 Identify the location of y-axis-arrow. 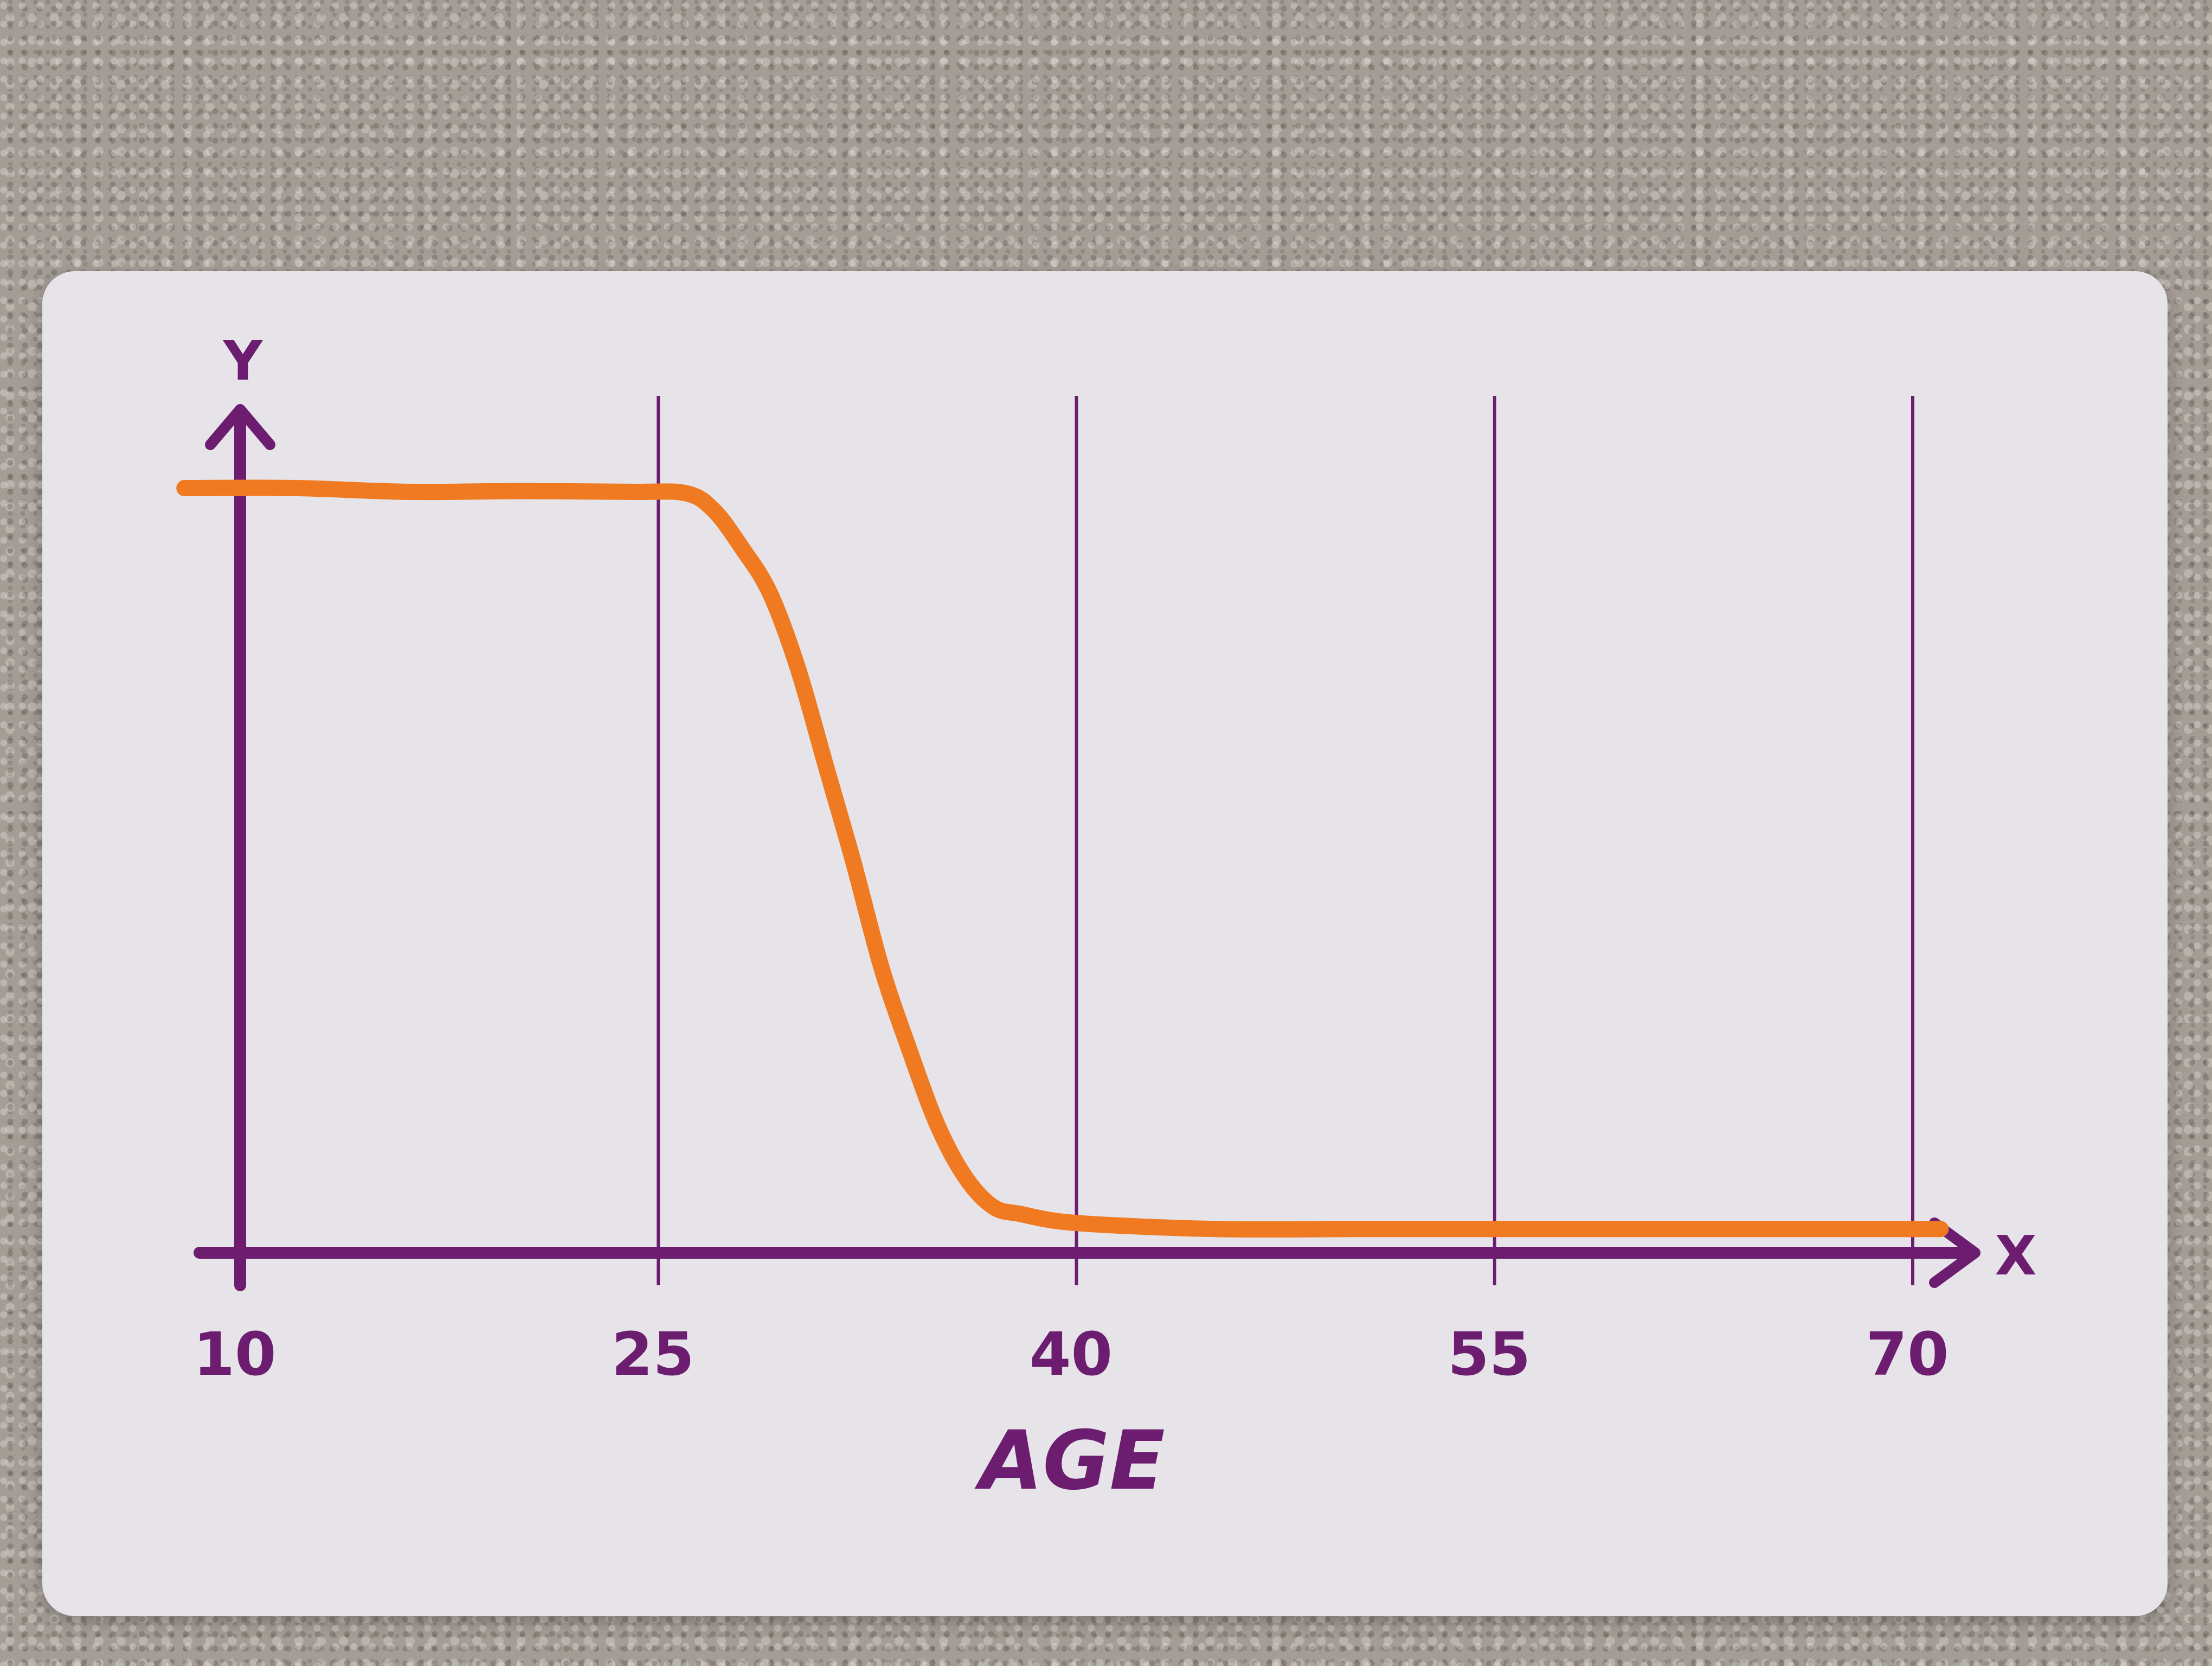
(240, 427).